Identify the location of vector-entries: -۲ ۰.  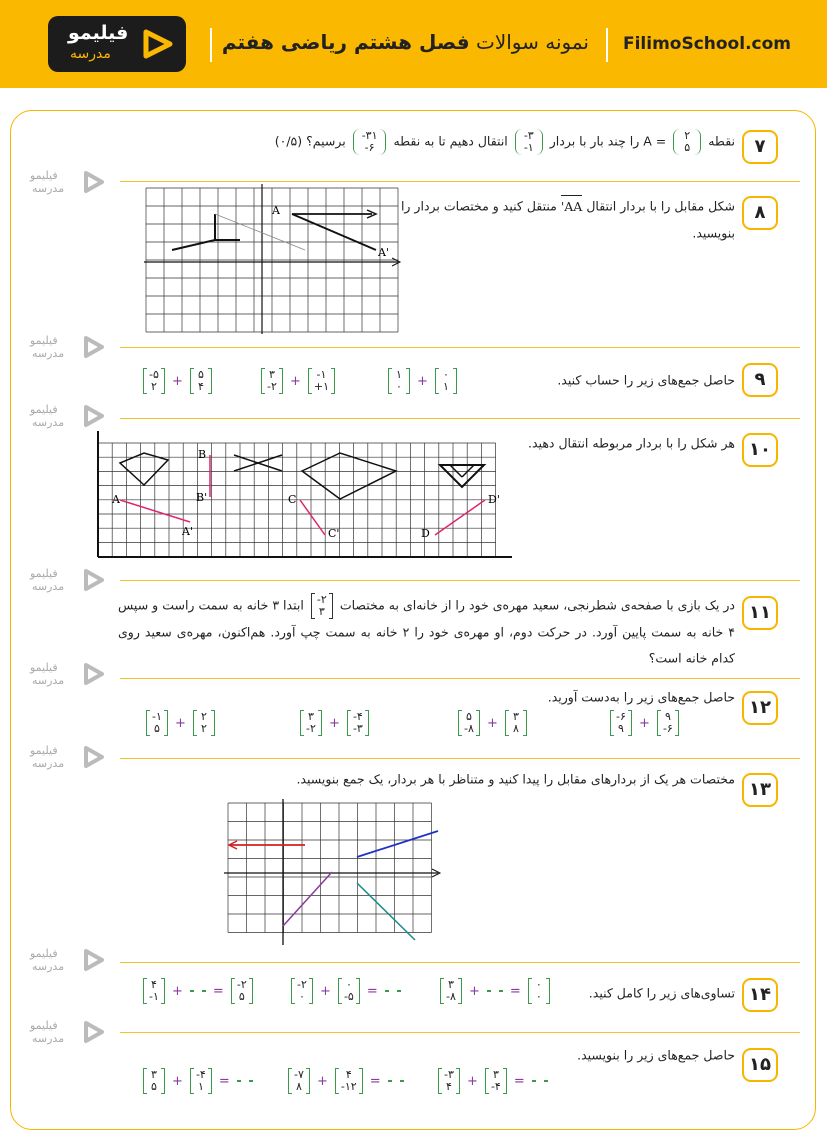
(302, 991).